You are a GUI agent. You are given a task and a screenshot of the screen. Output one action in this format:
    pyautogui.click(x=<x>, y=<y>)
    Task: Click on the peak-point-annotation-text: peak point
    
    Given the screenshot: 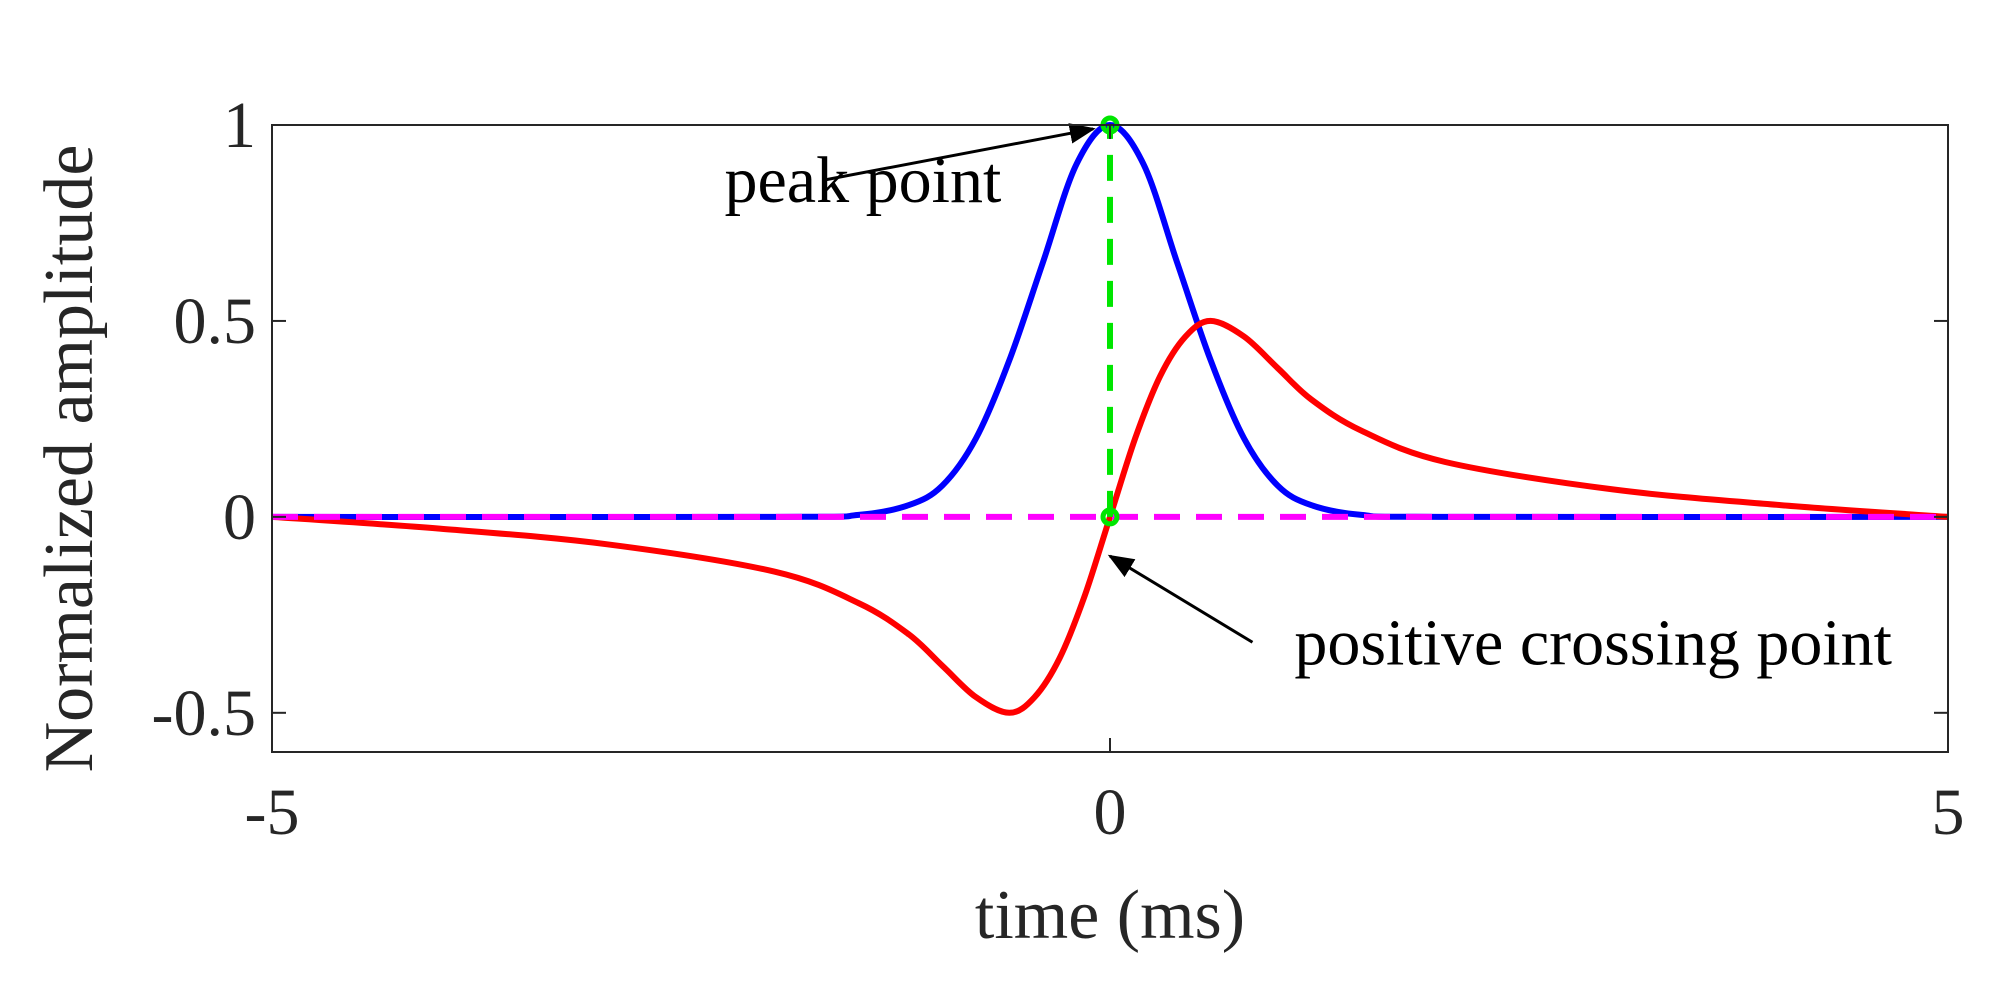 What is the action you would take?
    pyautogui.click(x=863, y=180)
    